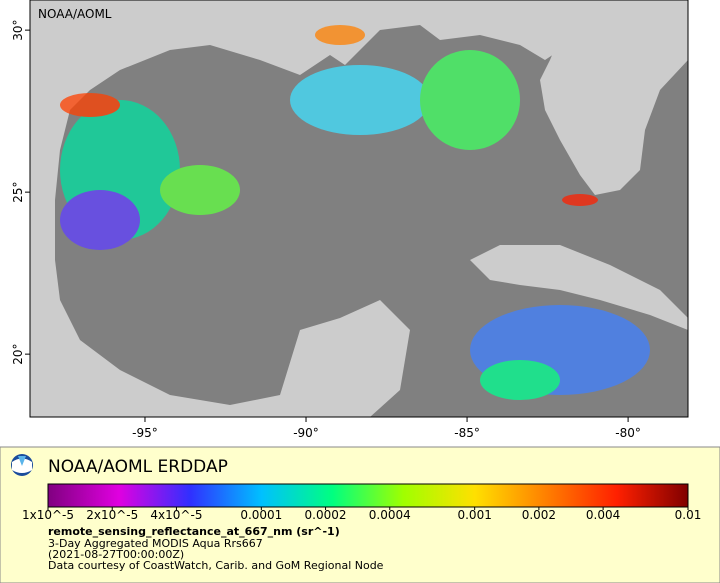 This screenshot has width=720, height=583. Describe the element at coordinates (603, 515) in the screenshot. I see `colorbar-tick-label: 0.004` at that location.